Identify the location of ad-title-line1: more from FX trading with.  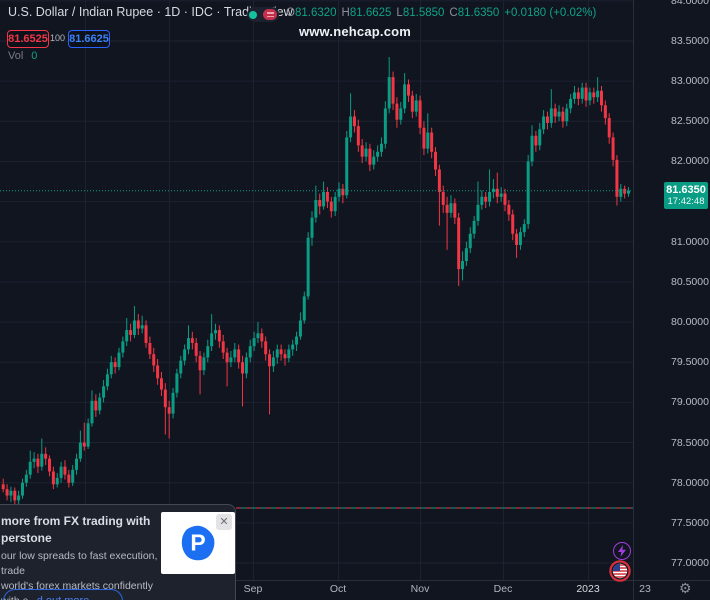
(76, 521).